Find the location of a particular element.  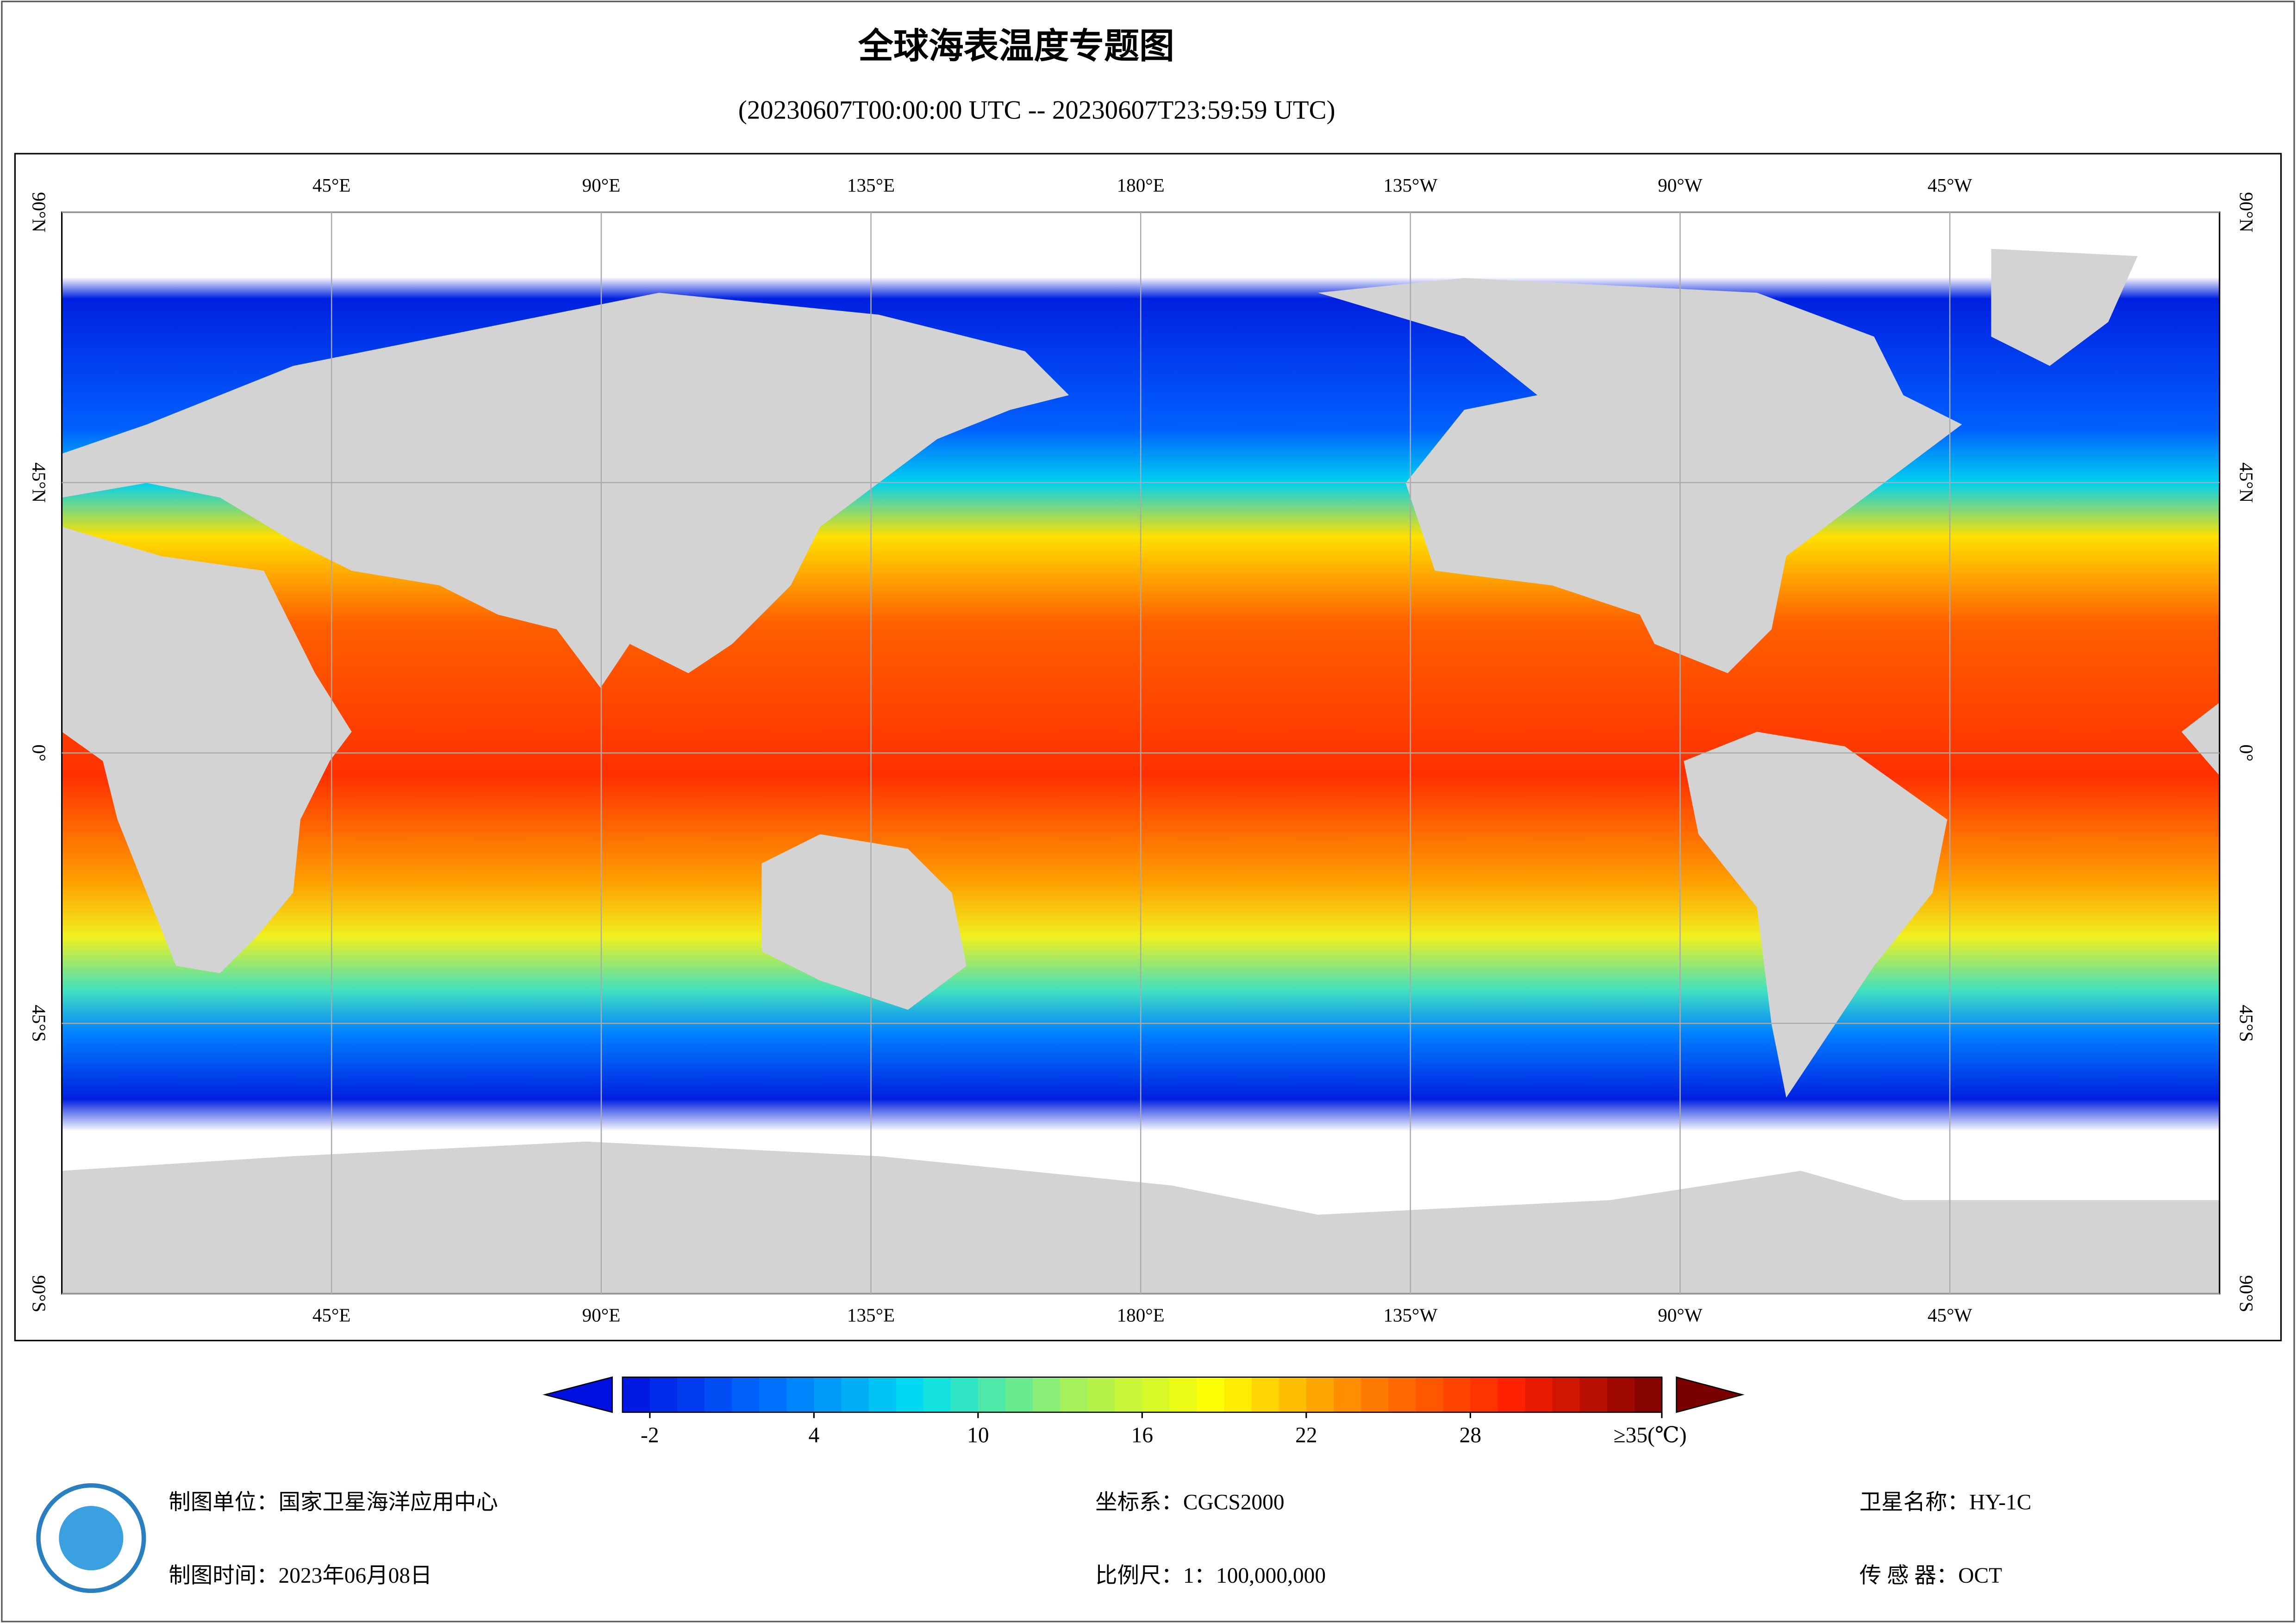

lat-label-right: 90°S is located at coordinates (2246, 1293).